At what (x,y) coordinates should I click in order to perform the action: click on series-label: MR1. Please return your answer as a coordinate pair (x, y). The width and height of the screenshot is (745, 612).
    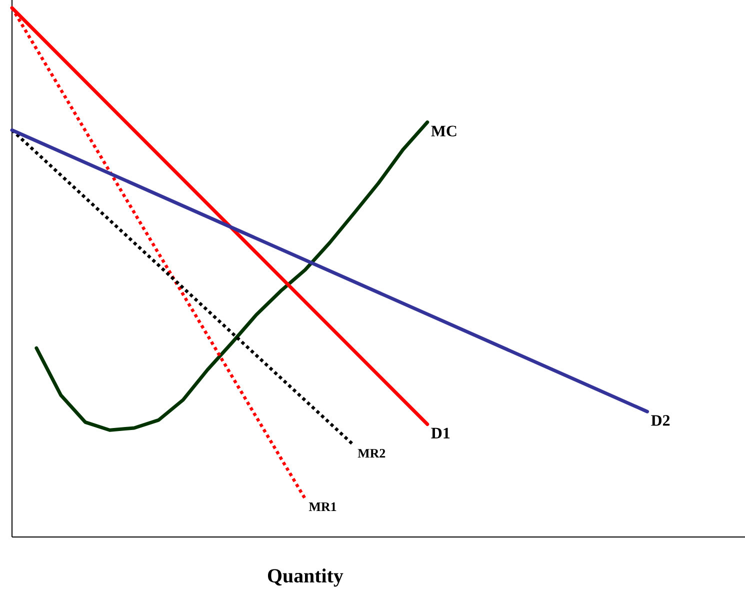
    Looking at the image, I should click on (322, 506).